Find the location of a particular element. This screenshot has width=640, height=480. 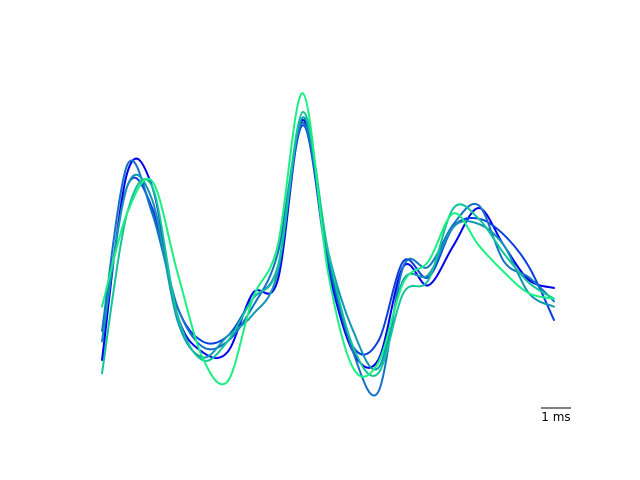

scale-bar-label: 1 ms is located at coordinates (555, 417).